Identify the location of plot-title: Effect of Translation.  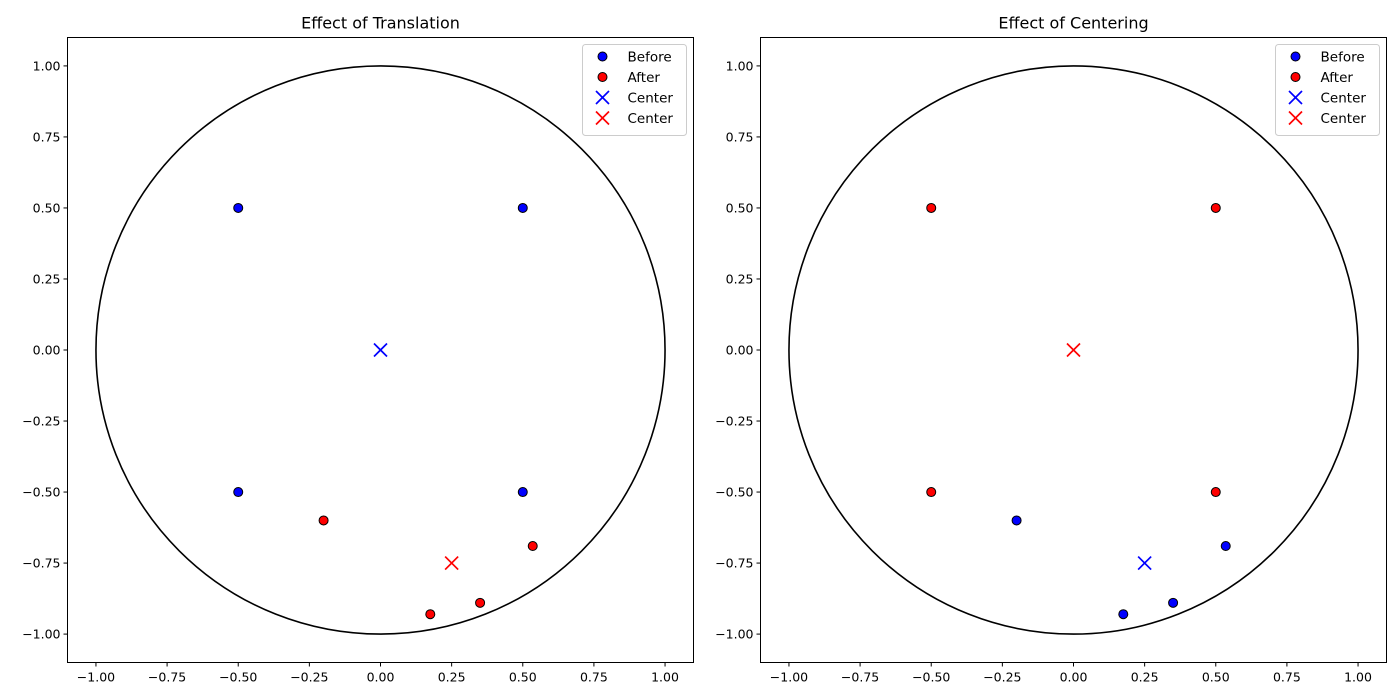
(380, 23).